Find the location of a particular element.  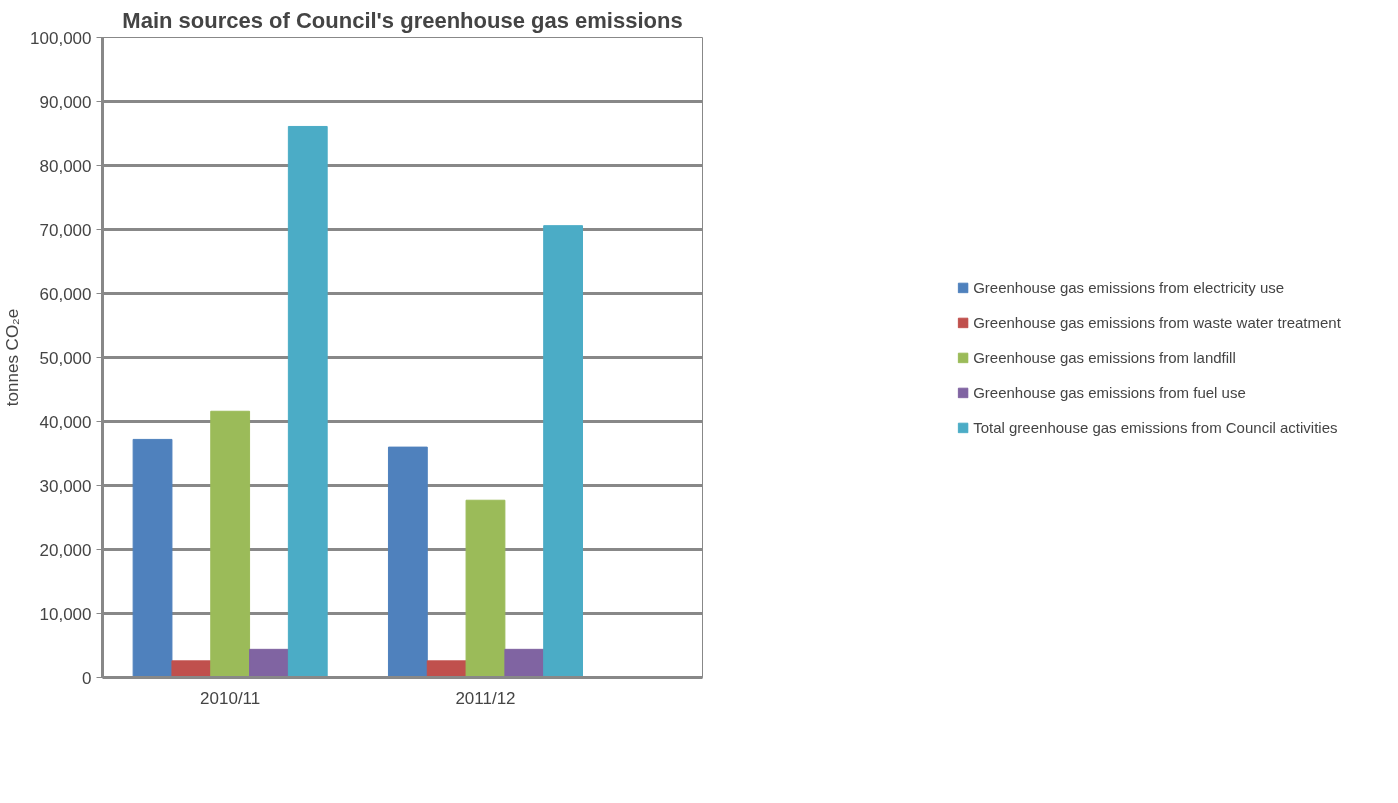

y-axis-title: tonnes CO₂e is located at coordinates (13, 357).